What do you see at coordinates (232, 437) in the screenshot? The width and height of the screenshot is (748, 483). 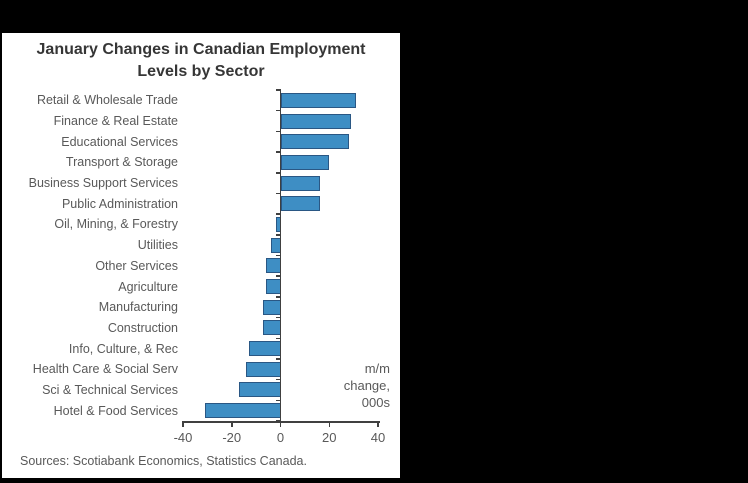 I see `x-axis-tick-label: -20` at bounding box center [232, 437].